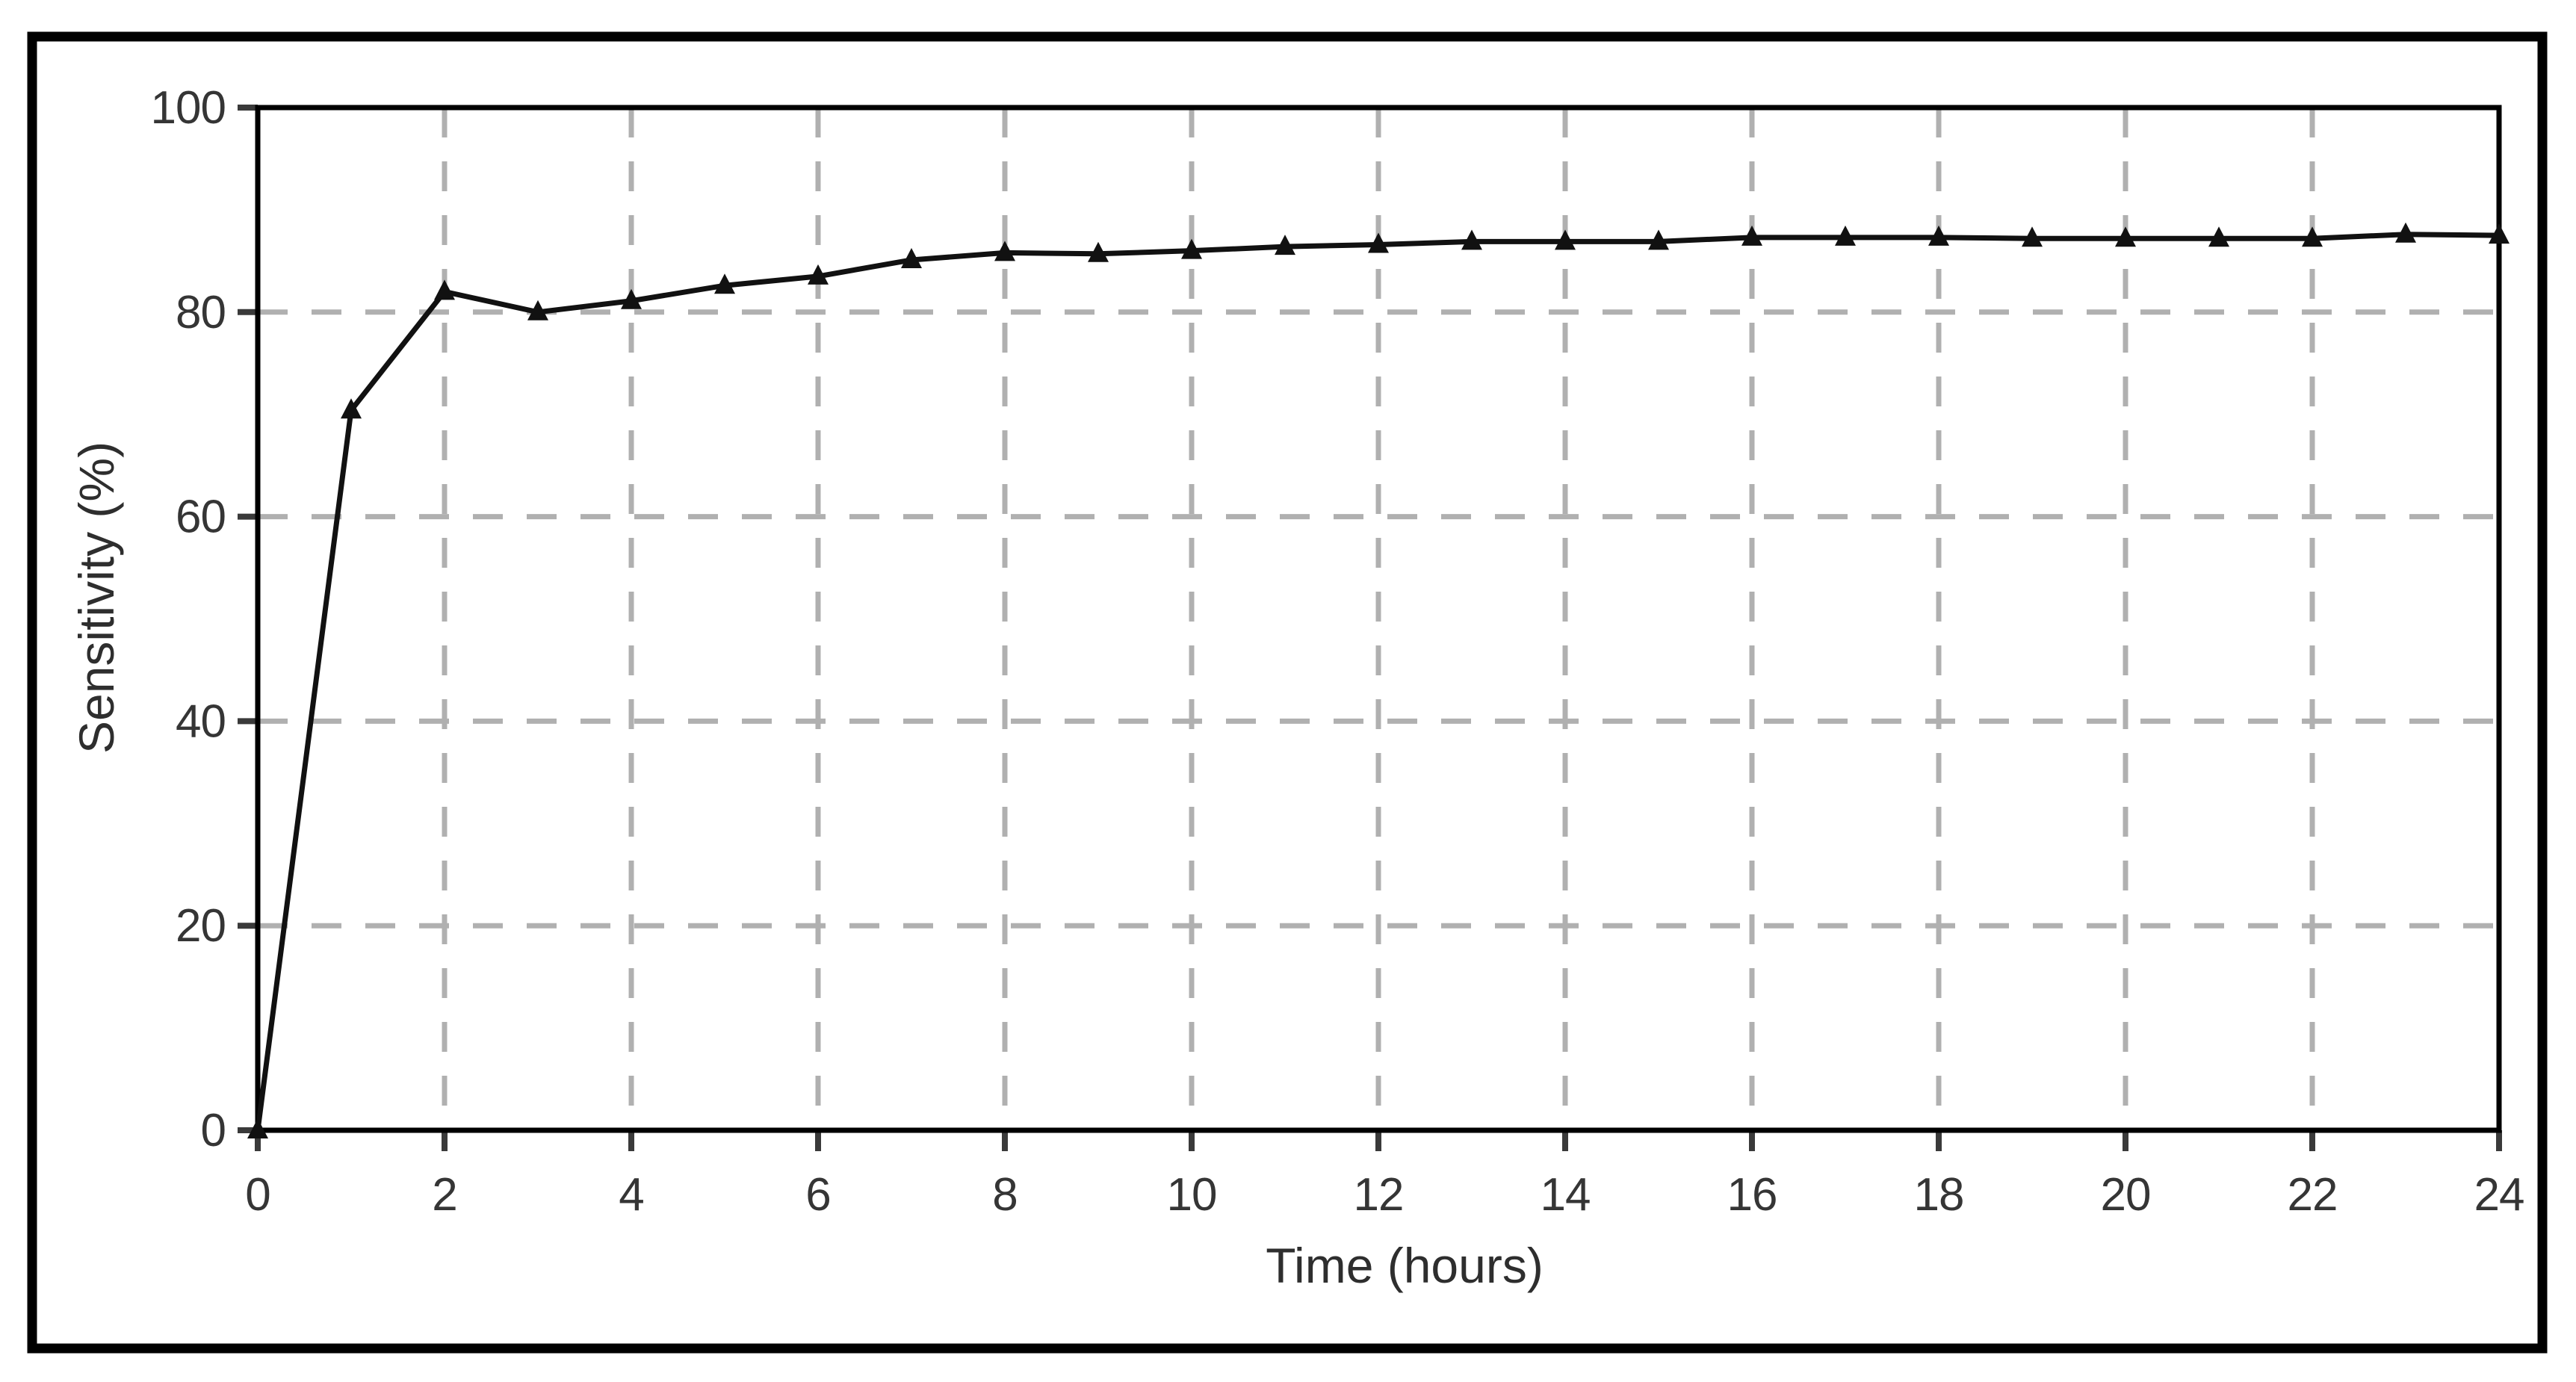 The image size is (2576, 1382). I want to click on x-tick-label-4: 4, so click(631, 1195).